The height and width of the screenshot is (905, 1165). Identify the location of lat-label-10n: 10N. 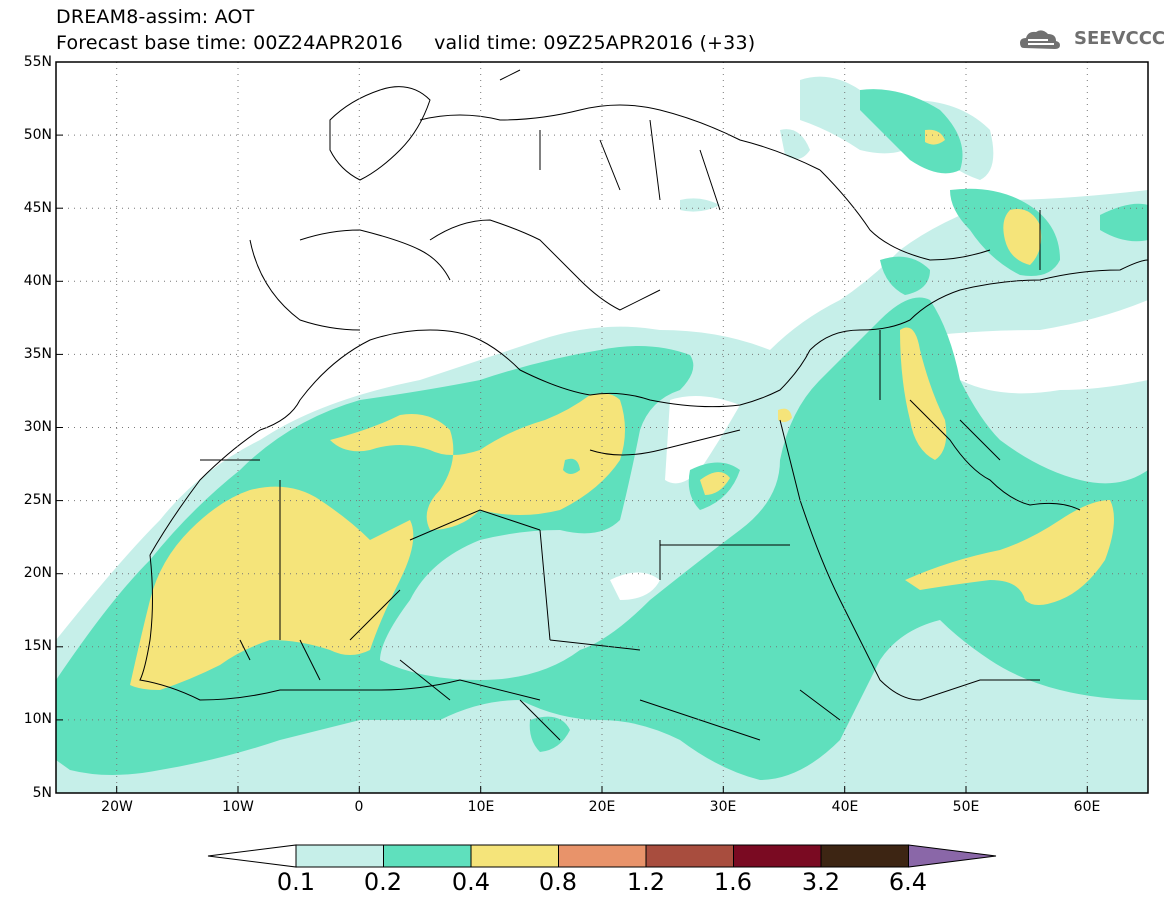
(37, 719).